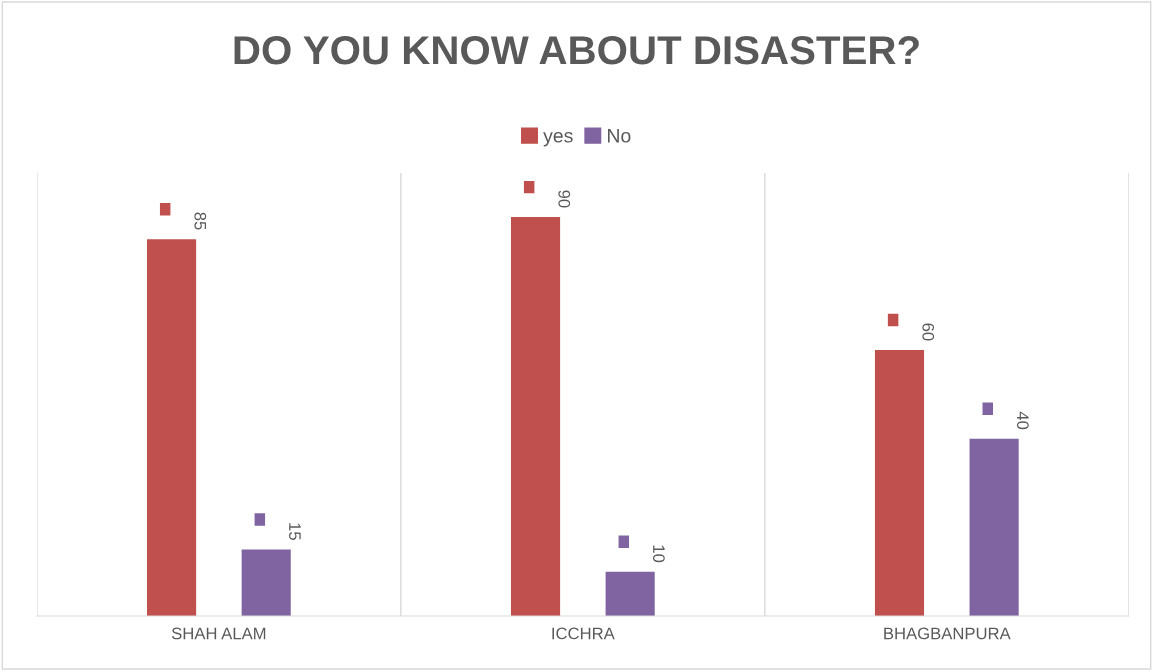  I want to click on data-label: 90, so click(564, 199).